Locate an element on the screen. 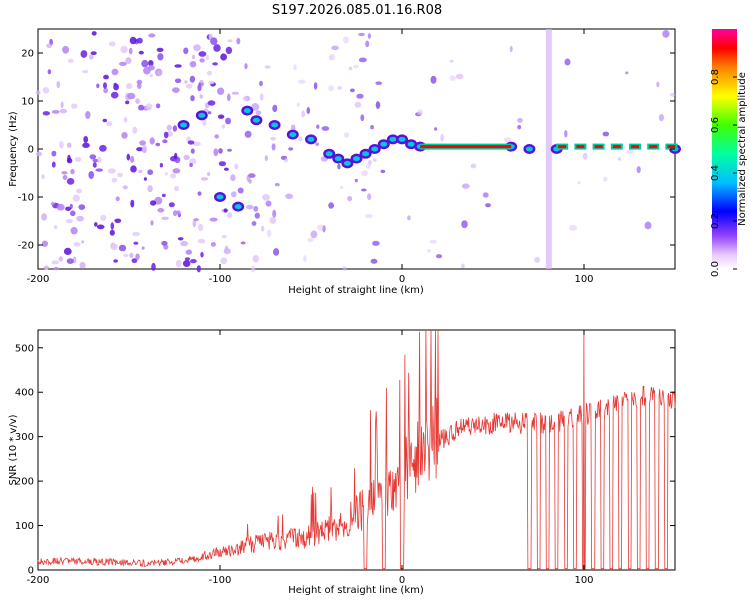 The height and width of the screenshot is (600, 750). x-tick-label: 0 is located at coordinates (402, 580).